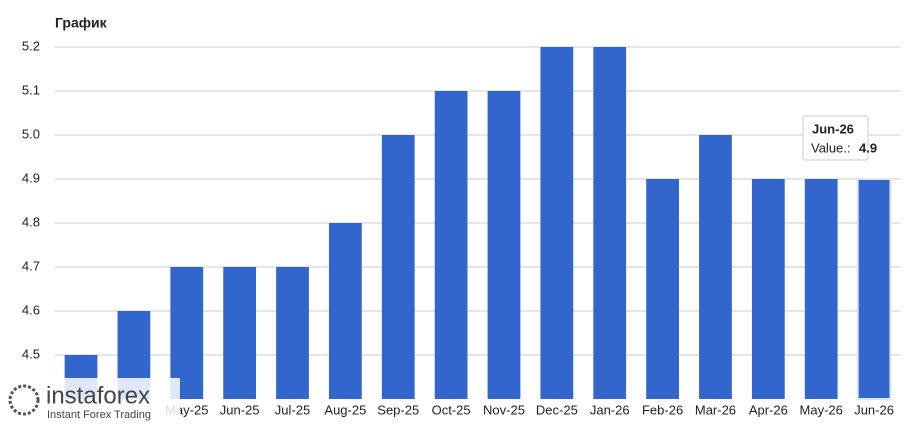  What do you see at coordinates (31, 45) in the screenshot?
I see `y-tick-label: 5.2` at bounding box center [31, 45].